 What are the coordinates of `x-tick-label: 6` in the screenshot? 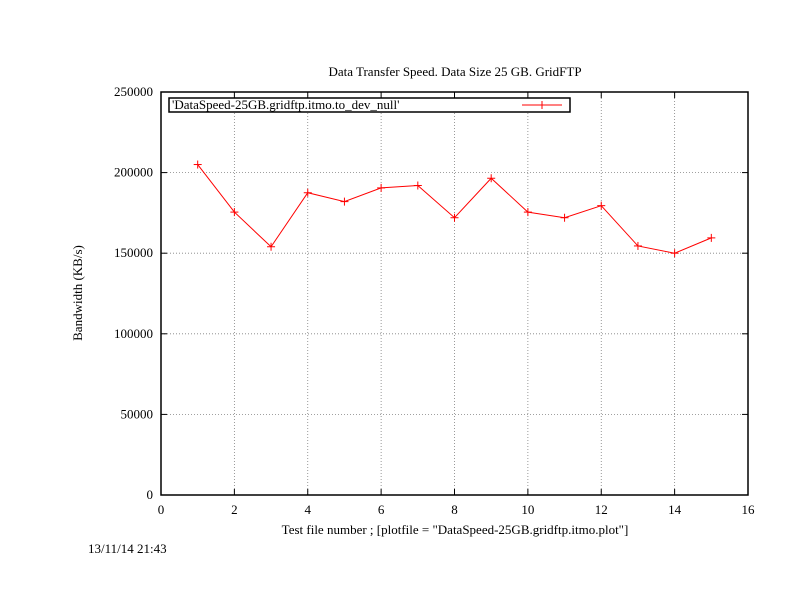 It's located at (381, 509).